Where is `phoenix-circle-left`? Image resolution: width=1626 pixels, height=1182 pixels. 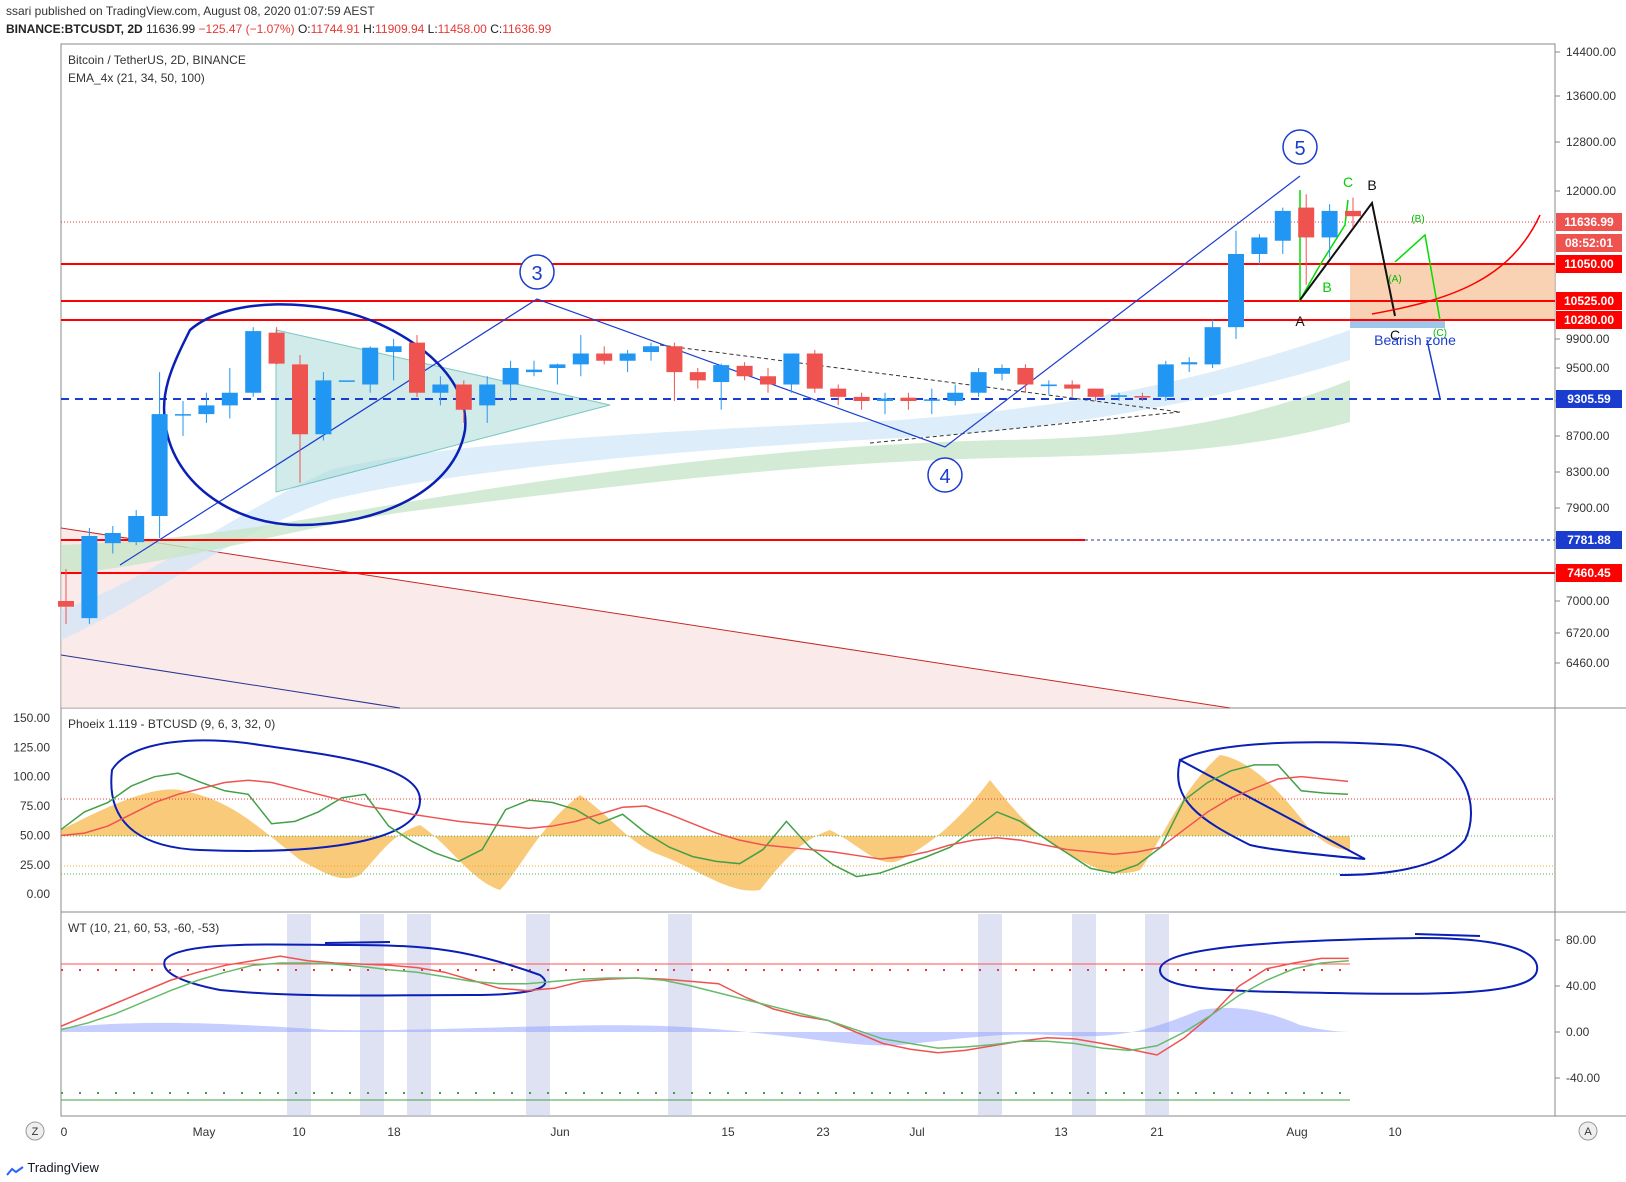
phoenix-circle-left is located at coordinates (266, 795).